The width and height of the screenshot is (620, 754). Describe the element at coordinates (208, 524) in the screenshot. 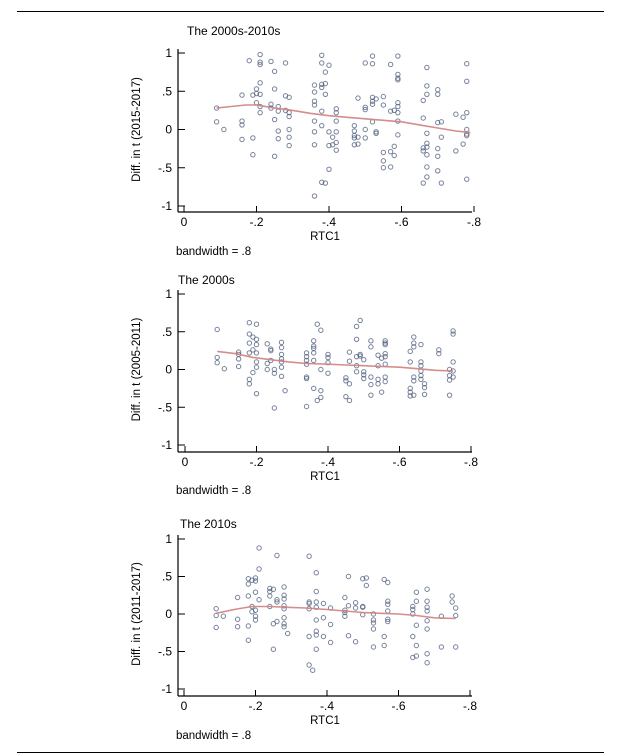

I see `chart-title: The 2010s` at that location.